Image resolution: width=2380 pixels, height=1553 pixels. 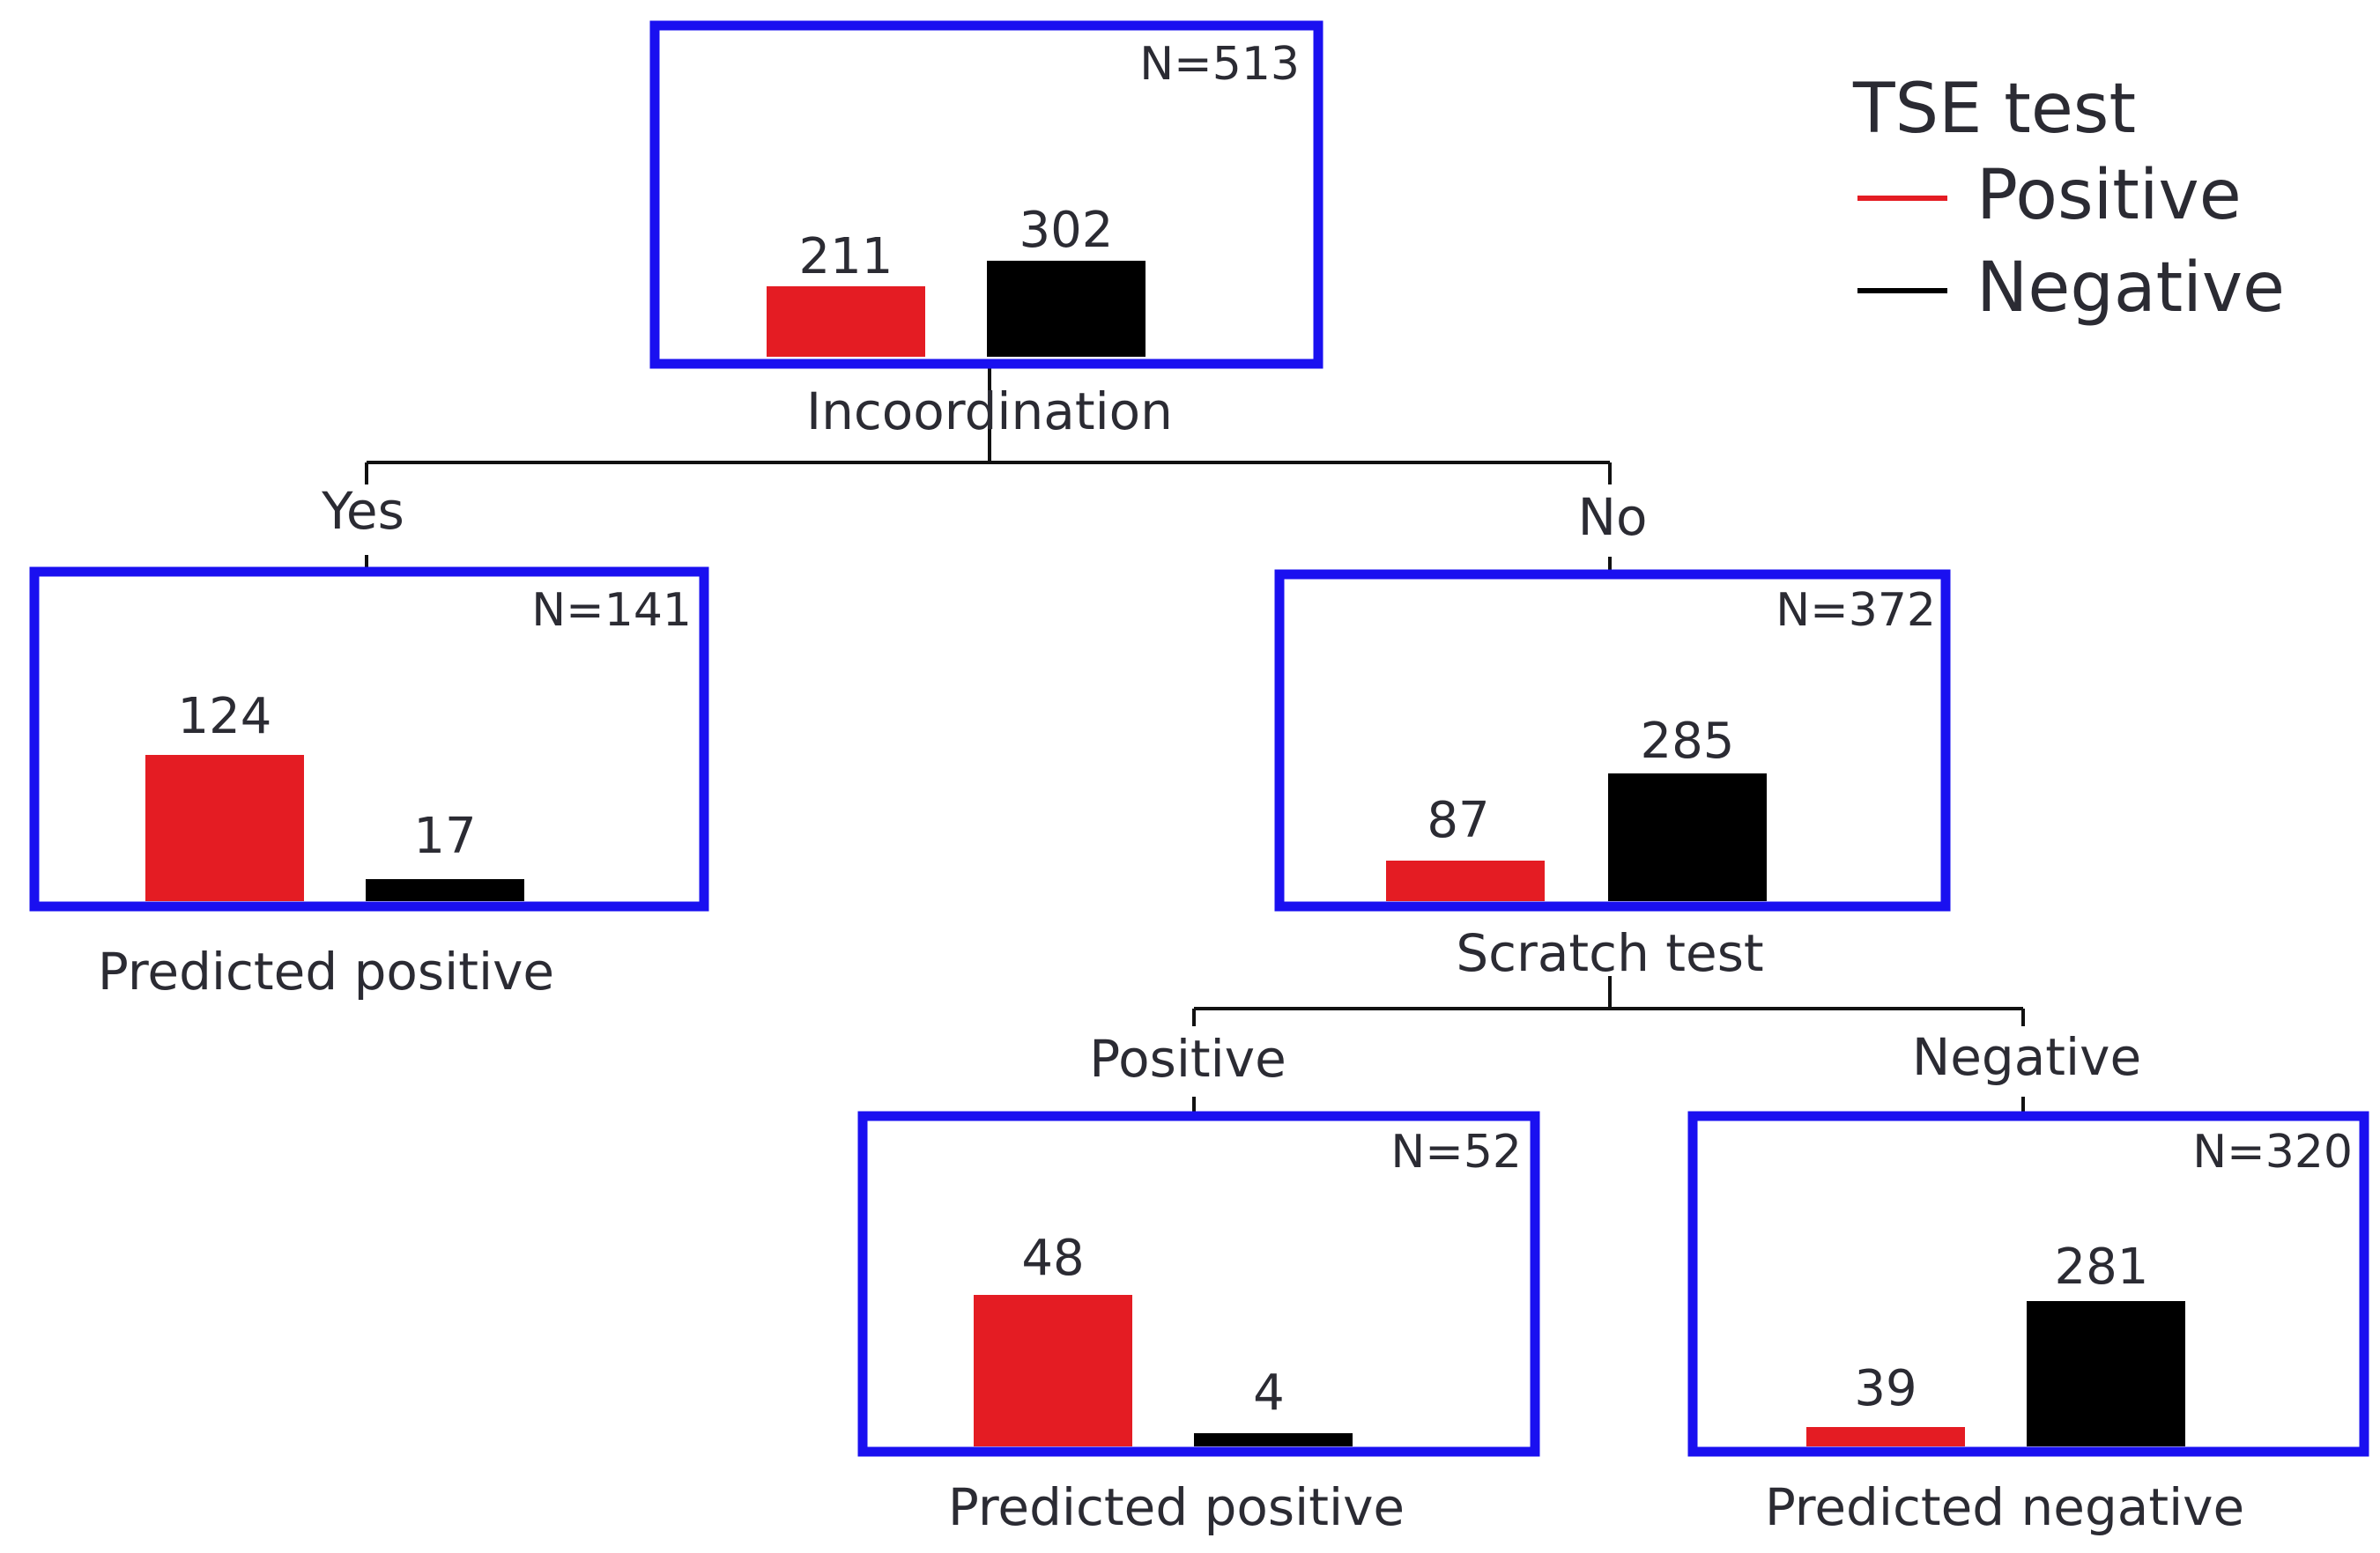 I want to click on outcome-label-scratch-negative: Predicted negative, so click(x=2004, y=1507).